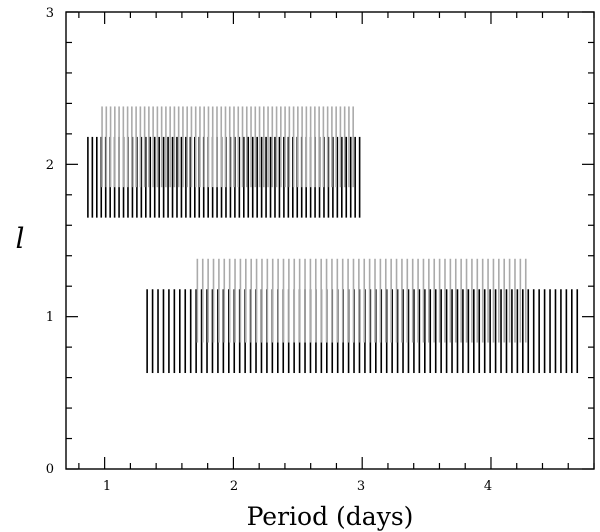  Describe the element at coordinates (50, 469) in the screenshot. I see `y-tick-label: 0` at that location.